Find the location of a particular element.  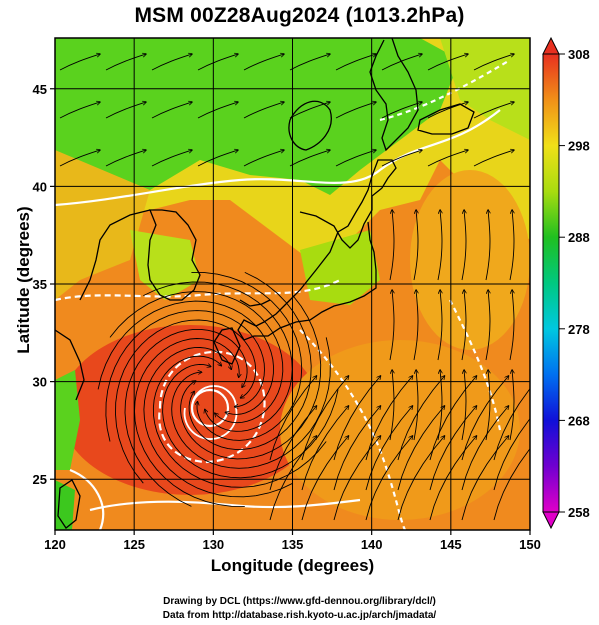

colorbar-tick-label: 288 is located at coordinates (579, 237).